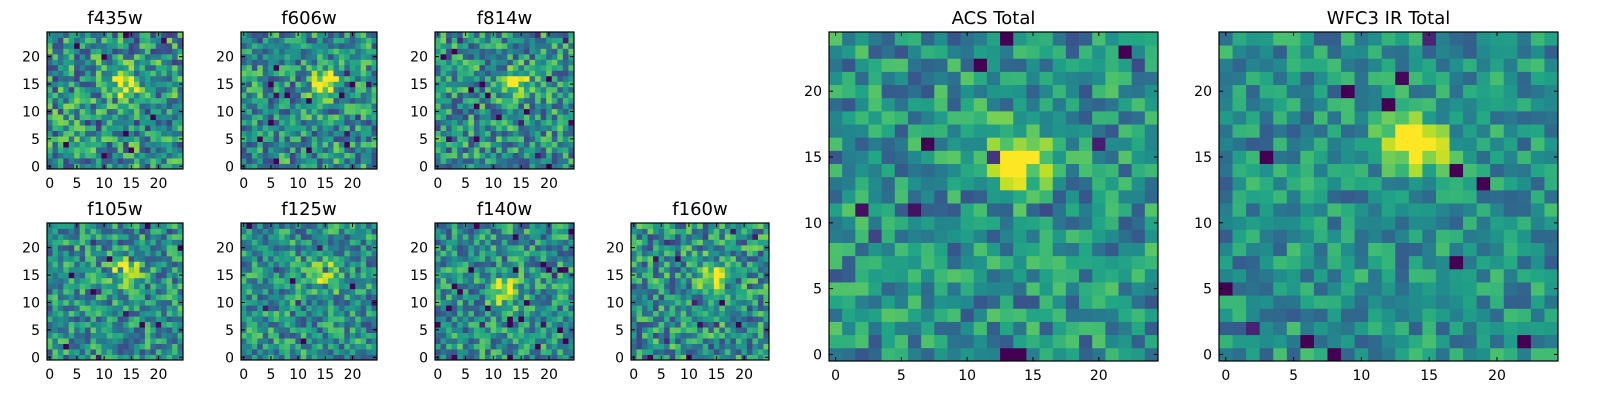 This screenshot has height=400, width=1600. Describe the element at coordinates (229, 331) in the screenshot. I see `y-tick-label: 5` at that location.